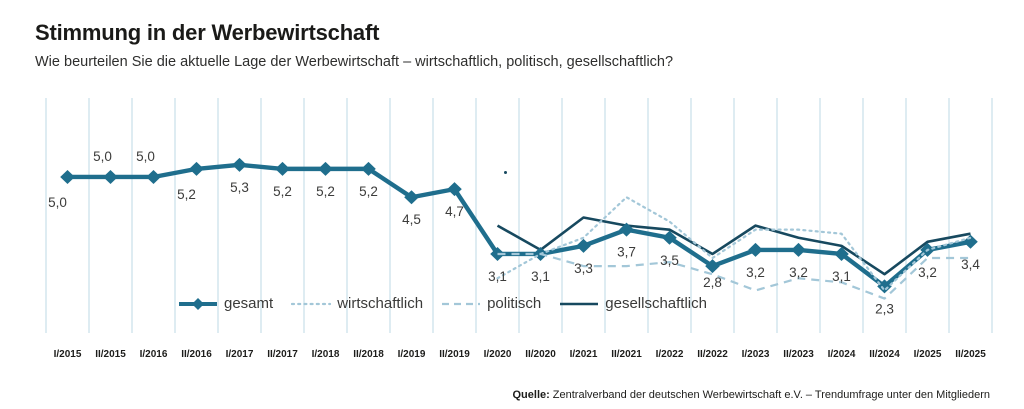 Image resolution: width=1024 pixels, height=409 pixels. I want to click on svg-text: II/2022, so click(712, 354).